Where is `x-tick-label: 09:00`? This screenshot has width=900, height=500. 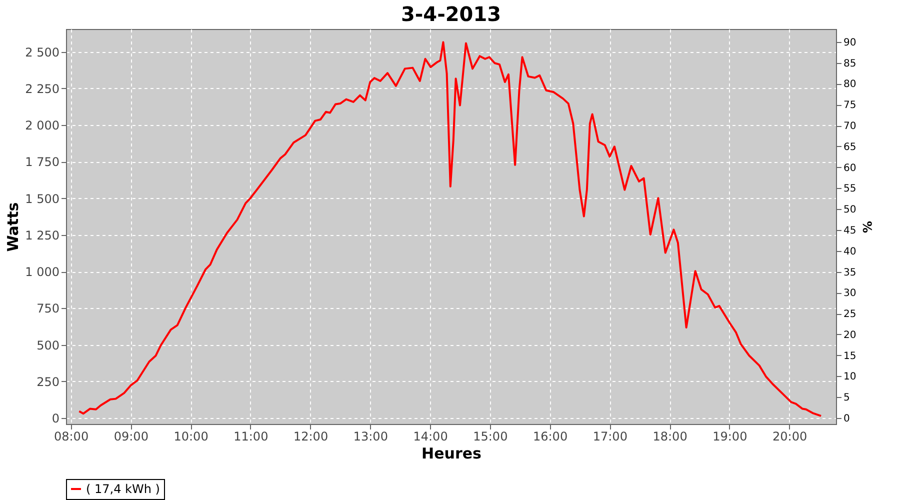 x-tick-label: 09:00 is located at coordinates (131, 437).